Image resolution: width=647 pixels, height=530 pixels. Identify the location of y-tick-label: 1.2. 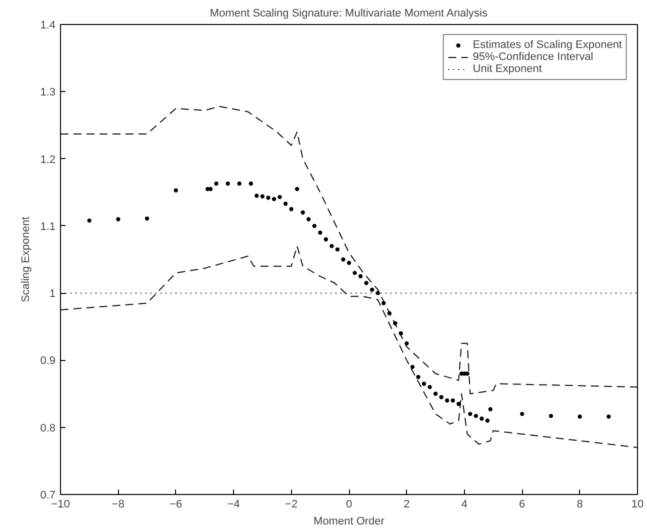
(48, 160).